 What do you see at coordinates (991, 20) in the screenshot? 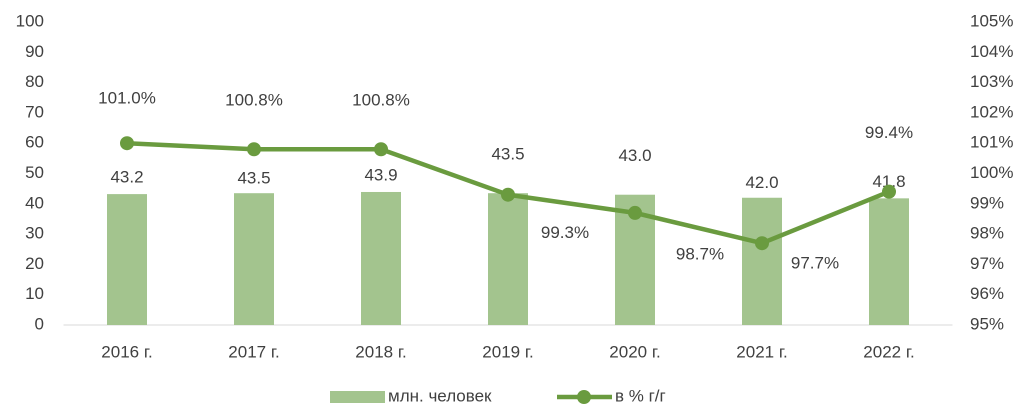
I see `y2-tick-label: 105%` at bounding box center [991, 20].